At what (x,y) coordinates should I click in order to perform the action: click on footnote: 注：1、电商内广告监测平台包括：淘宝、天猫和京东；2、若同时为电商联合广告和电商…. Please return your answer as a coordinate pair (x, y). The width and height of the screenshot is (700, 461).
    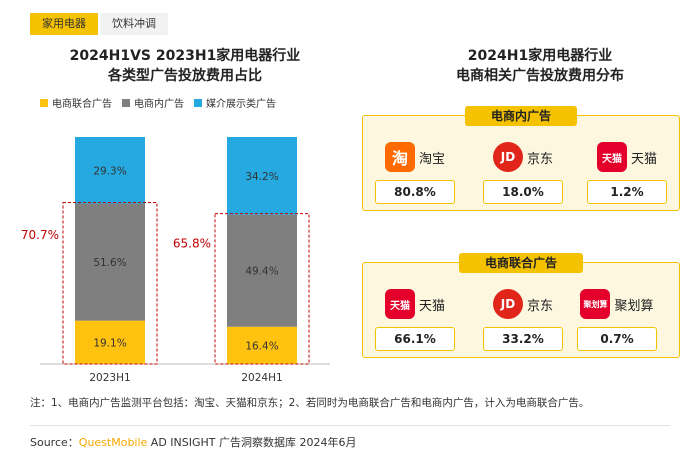
    Looking at the image, I should click on (310, 403).